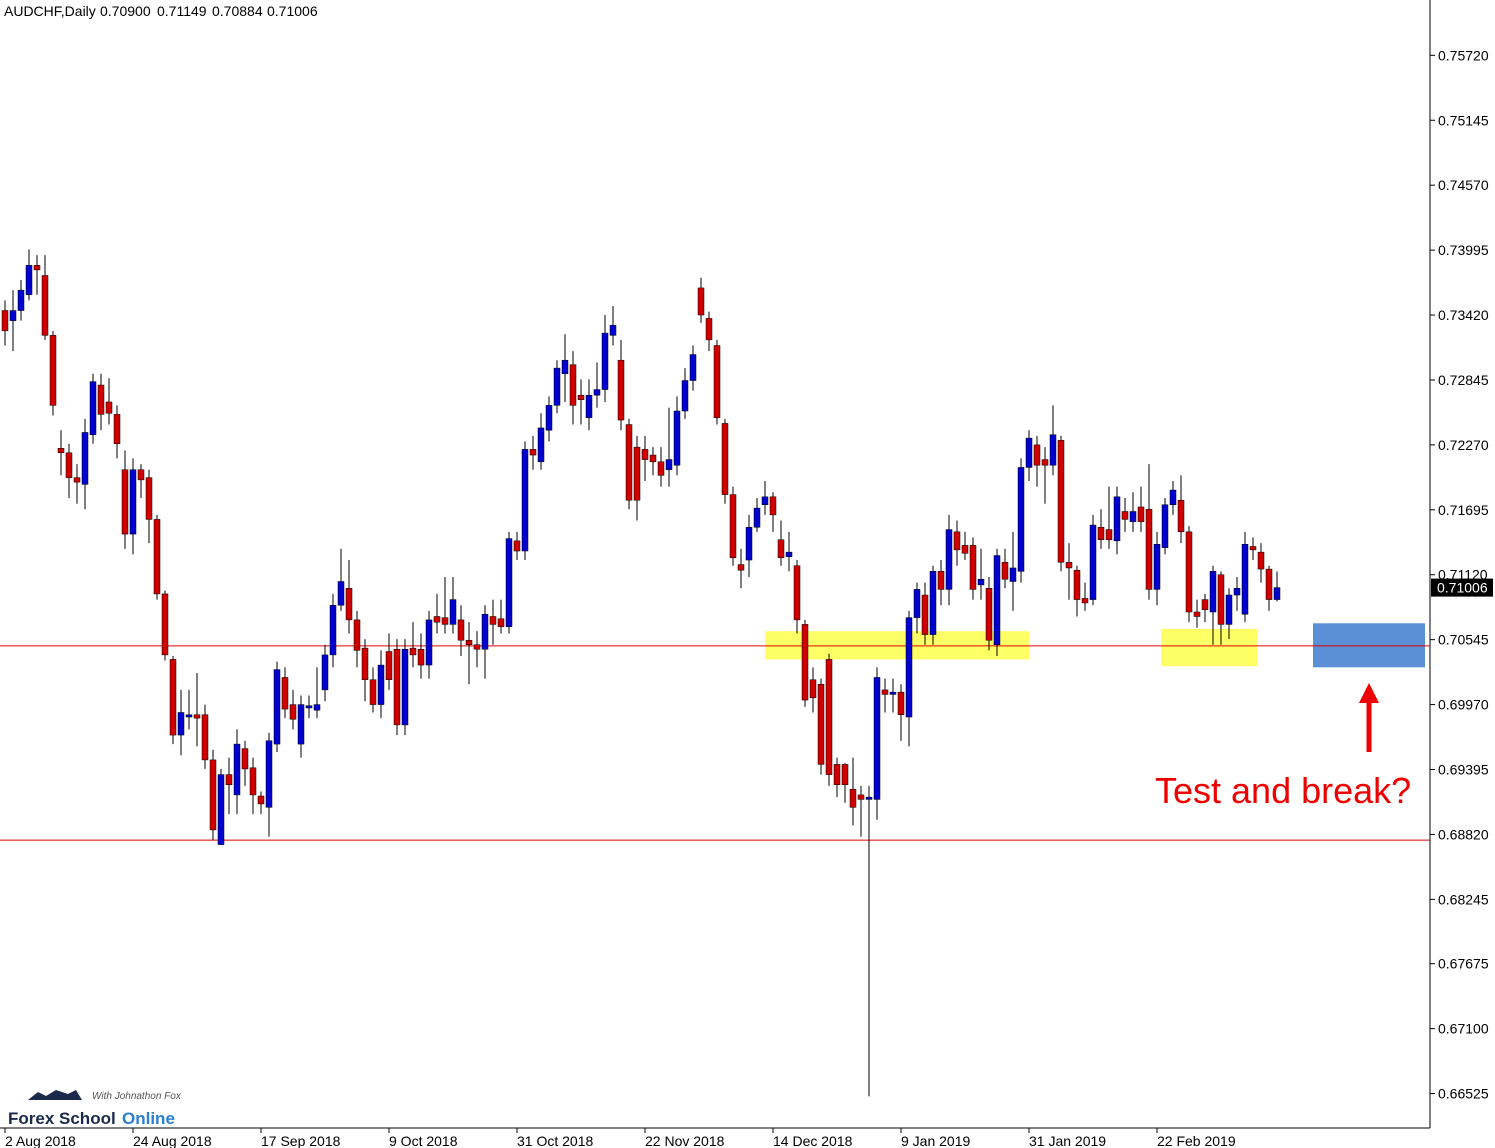 The height and width of the screenshot is (1148, 1495). Describe the element at coordinates (1463, 640) in the screenshot. I see `y-tick-label: 0.70545` at that location.